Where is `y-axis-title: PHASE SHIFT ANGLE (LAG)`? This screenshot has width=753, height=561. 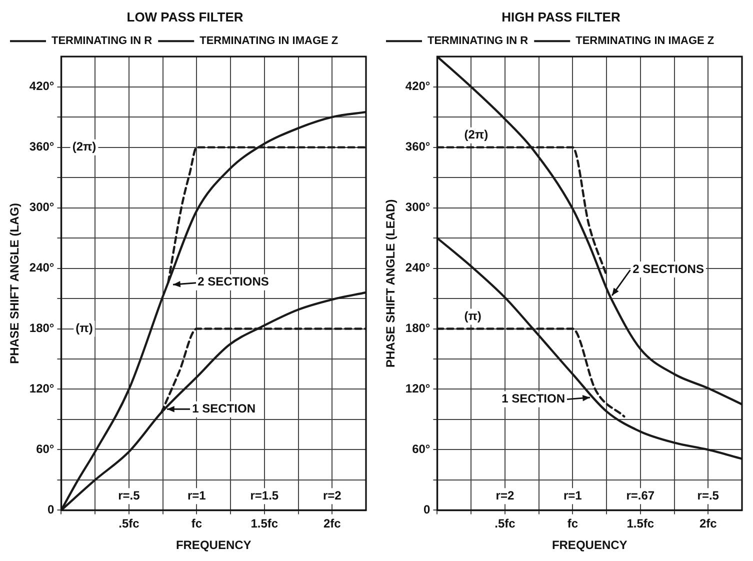
y-axis-title: PHASE SHIFT ANGLE (LAG) is located at coordinates (15, 283).